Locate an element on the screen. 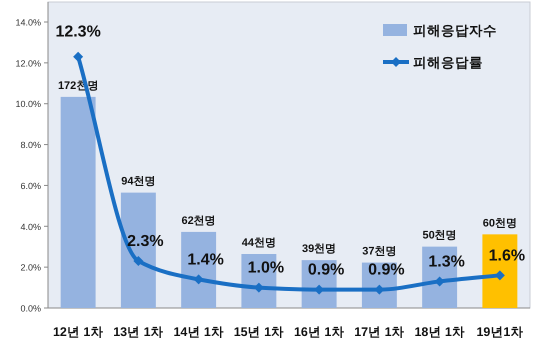  data-label: 37천명 is located at coordinates (379, 252).